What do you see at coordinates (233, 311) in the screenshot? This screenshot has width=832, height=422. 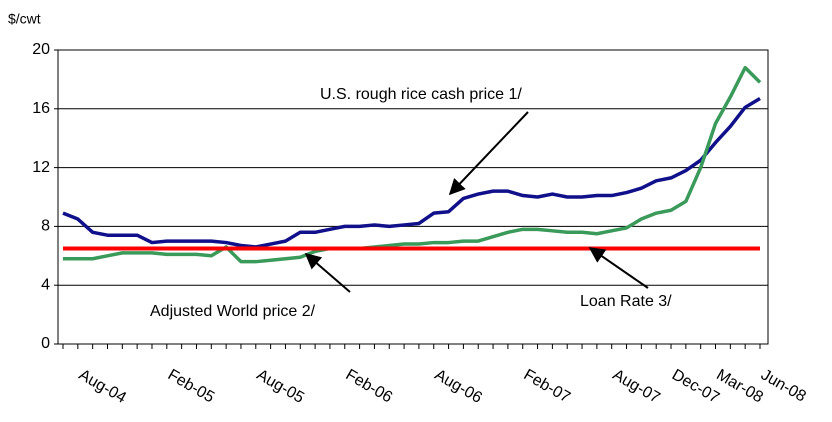 I see `annotation: Adjusted World price 2/` at bounding box center [233, 311].